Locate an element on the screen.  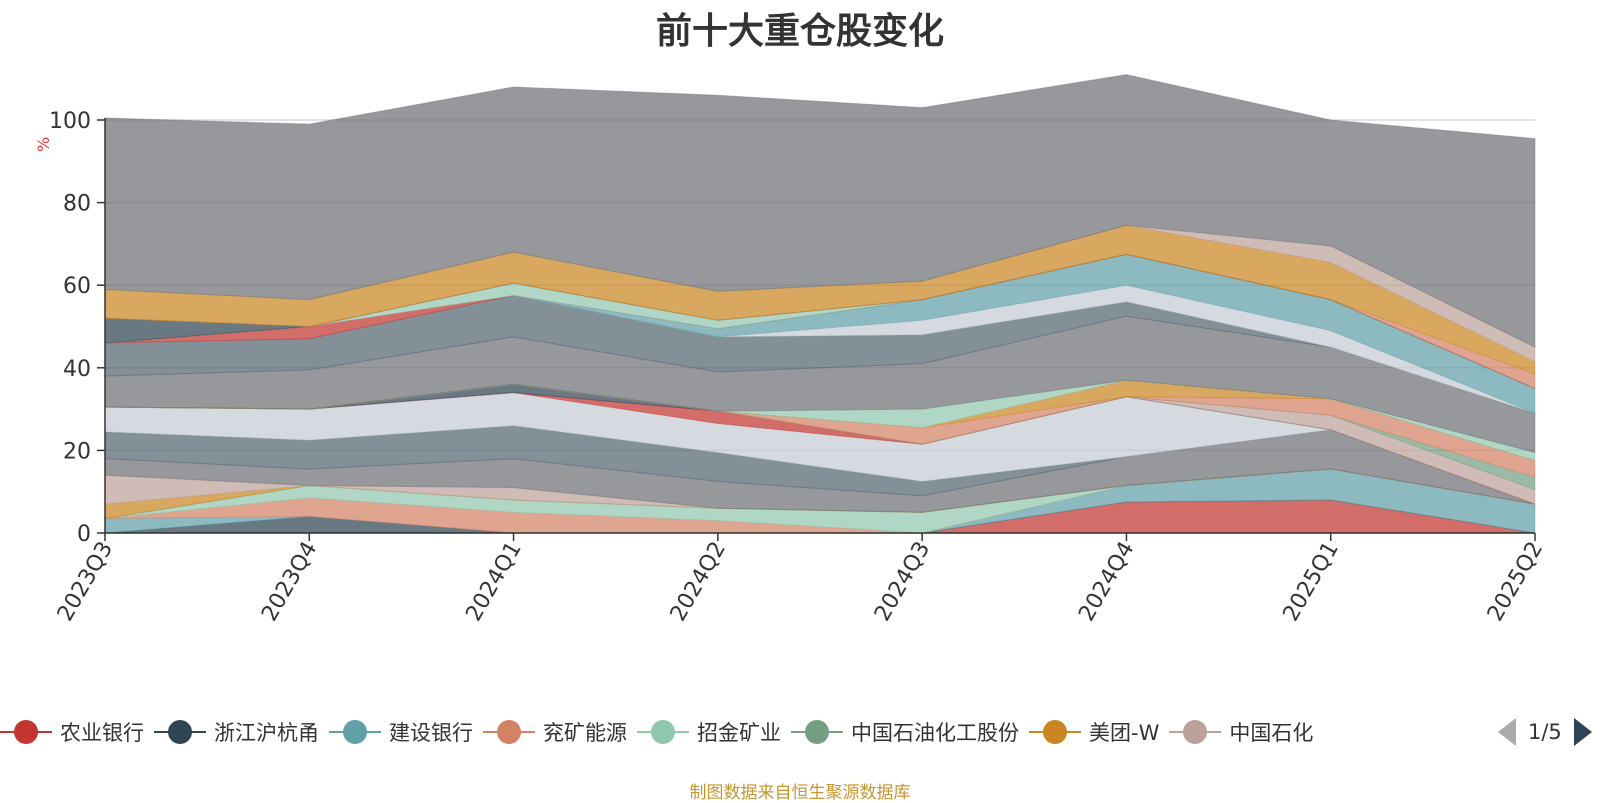
legend-label: 兖矿能源 is located at coordinates (585, 733).